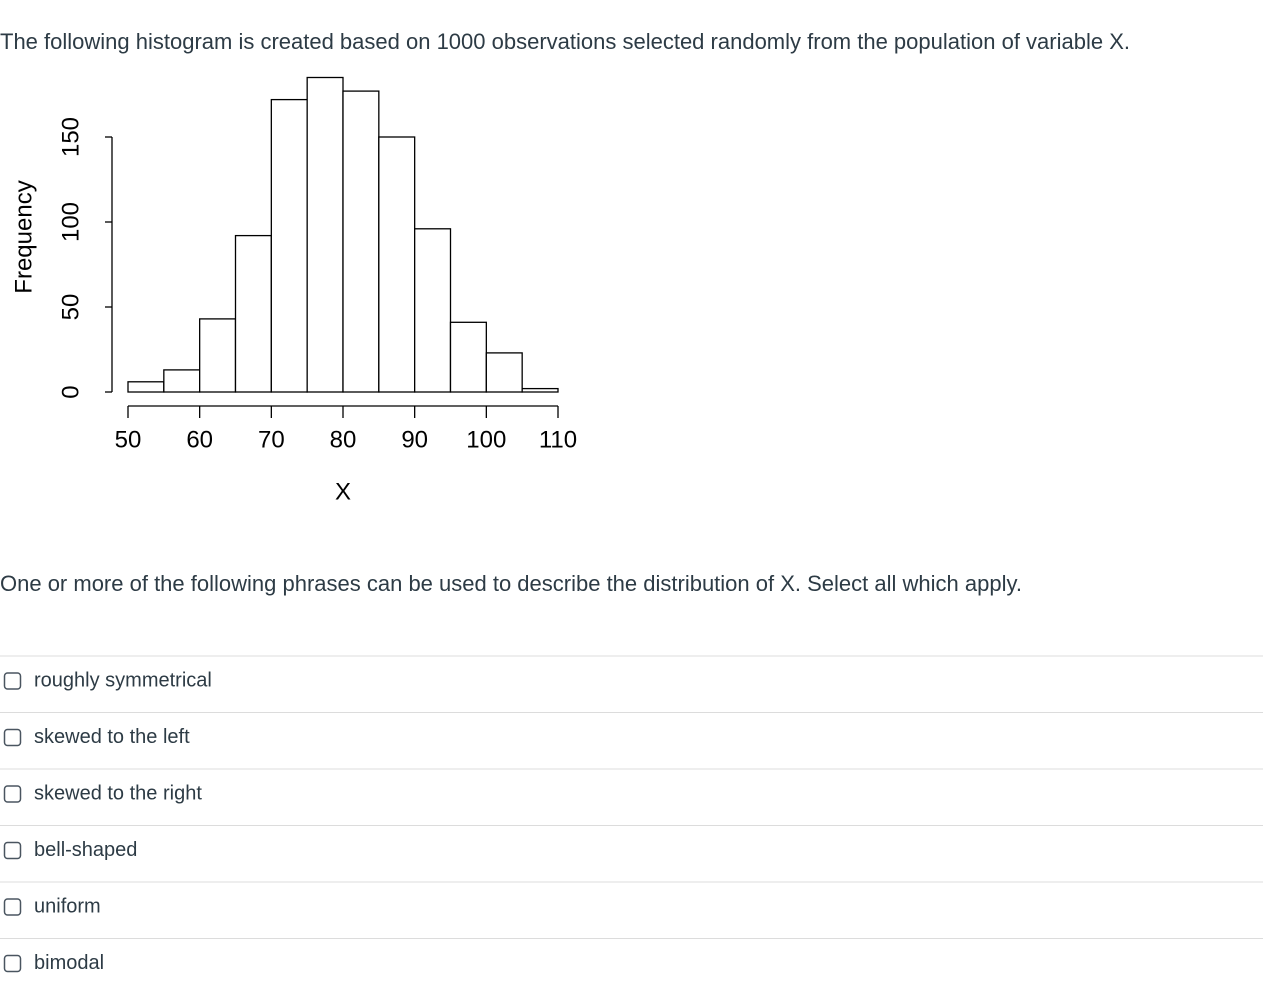  I want to click on x-tick-label: 110, so click(558, 439).